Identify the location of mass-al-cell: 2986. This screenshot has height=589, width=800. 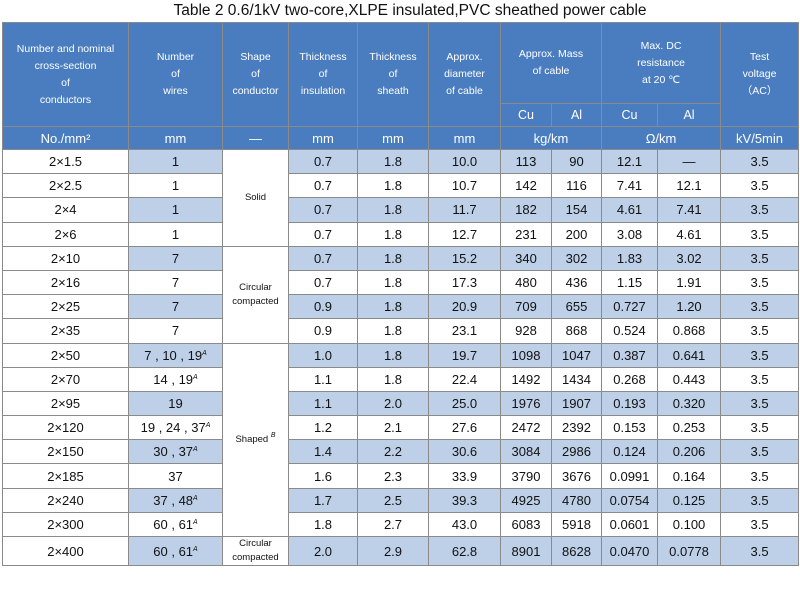
(576, 452).